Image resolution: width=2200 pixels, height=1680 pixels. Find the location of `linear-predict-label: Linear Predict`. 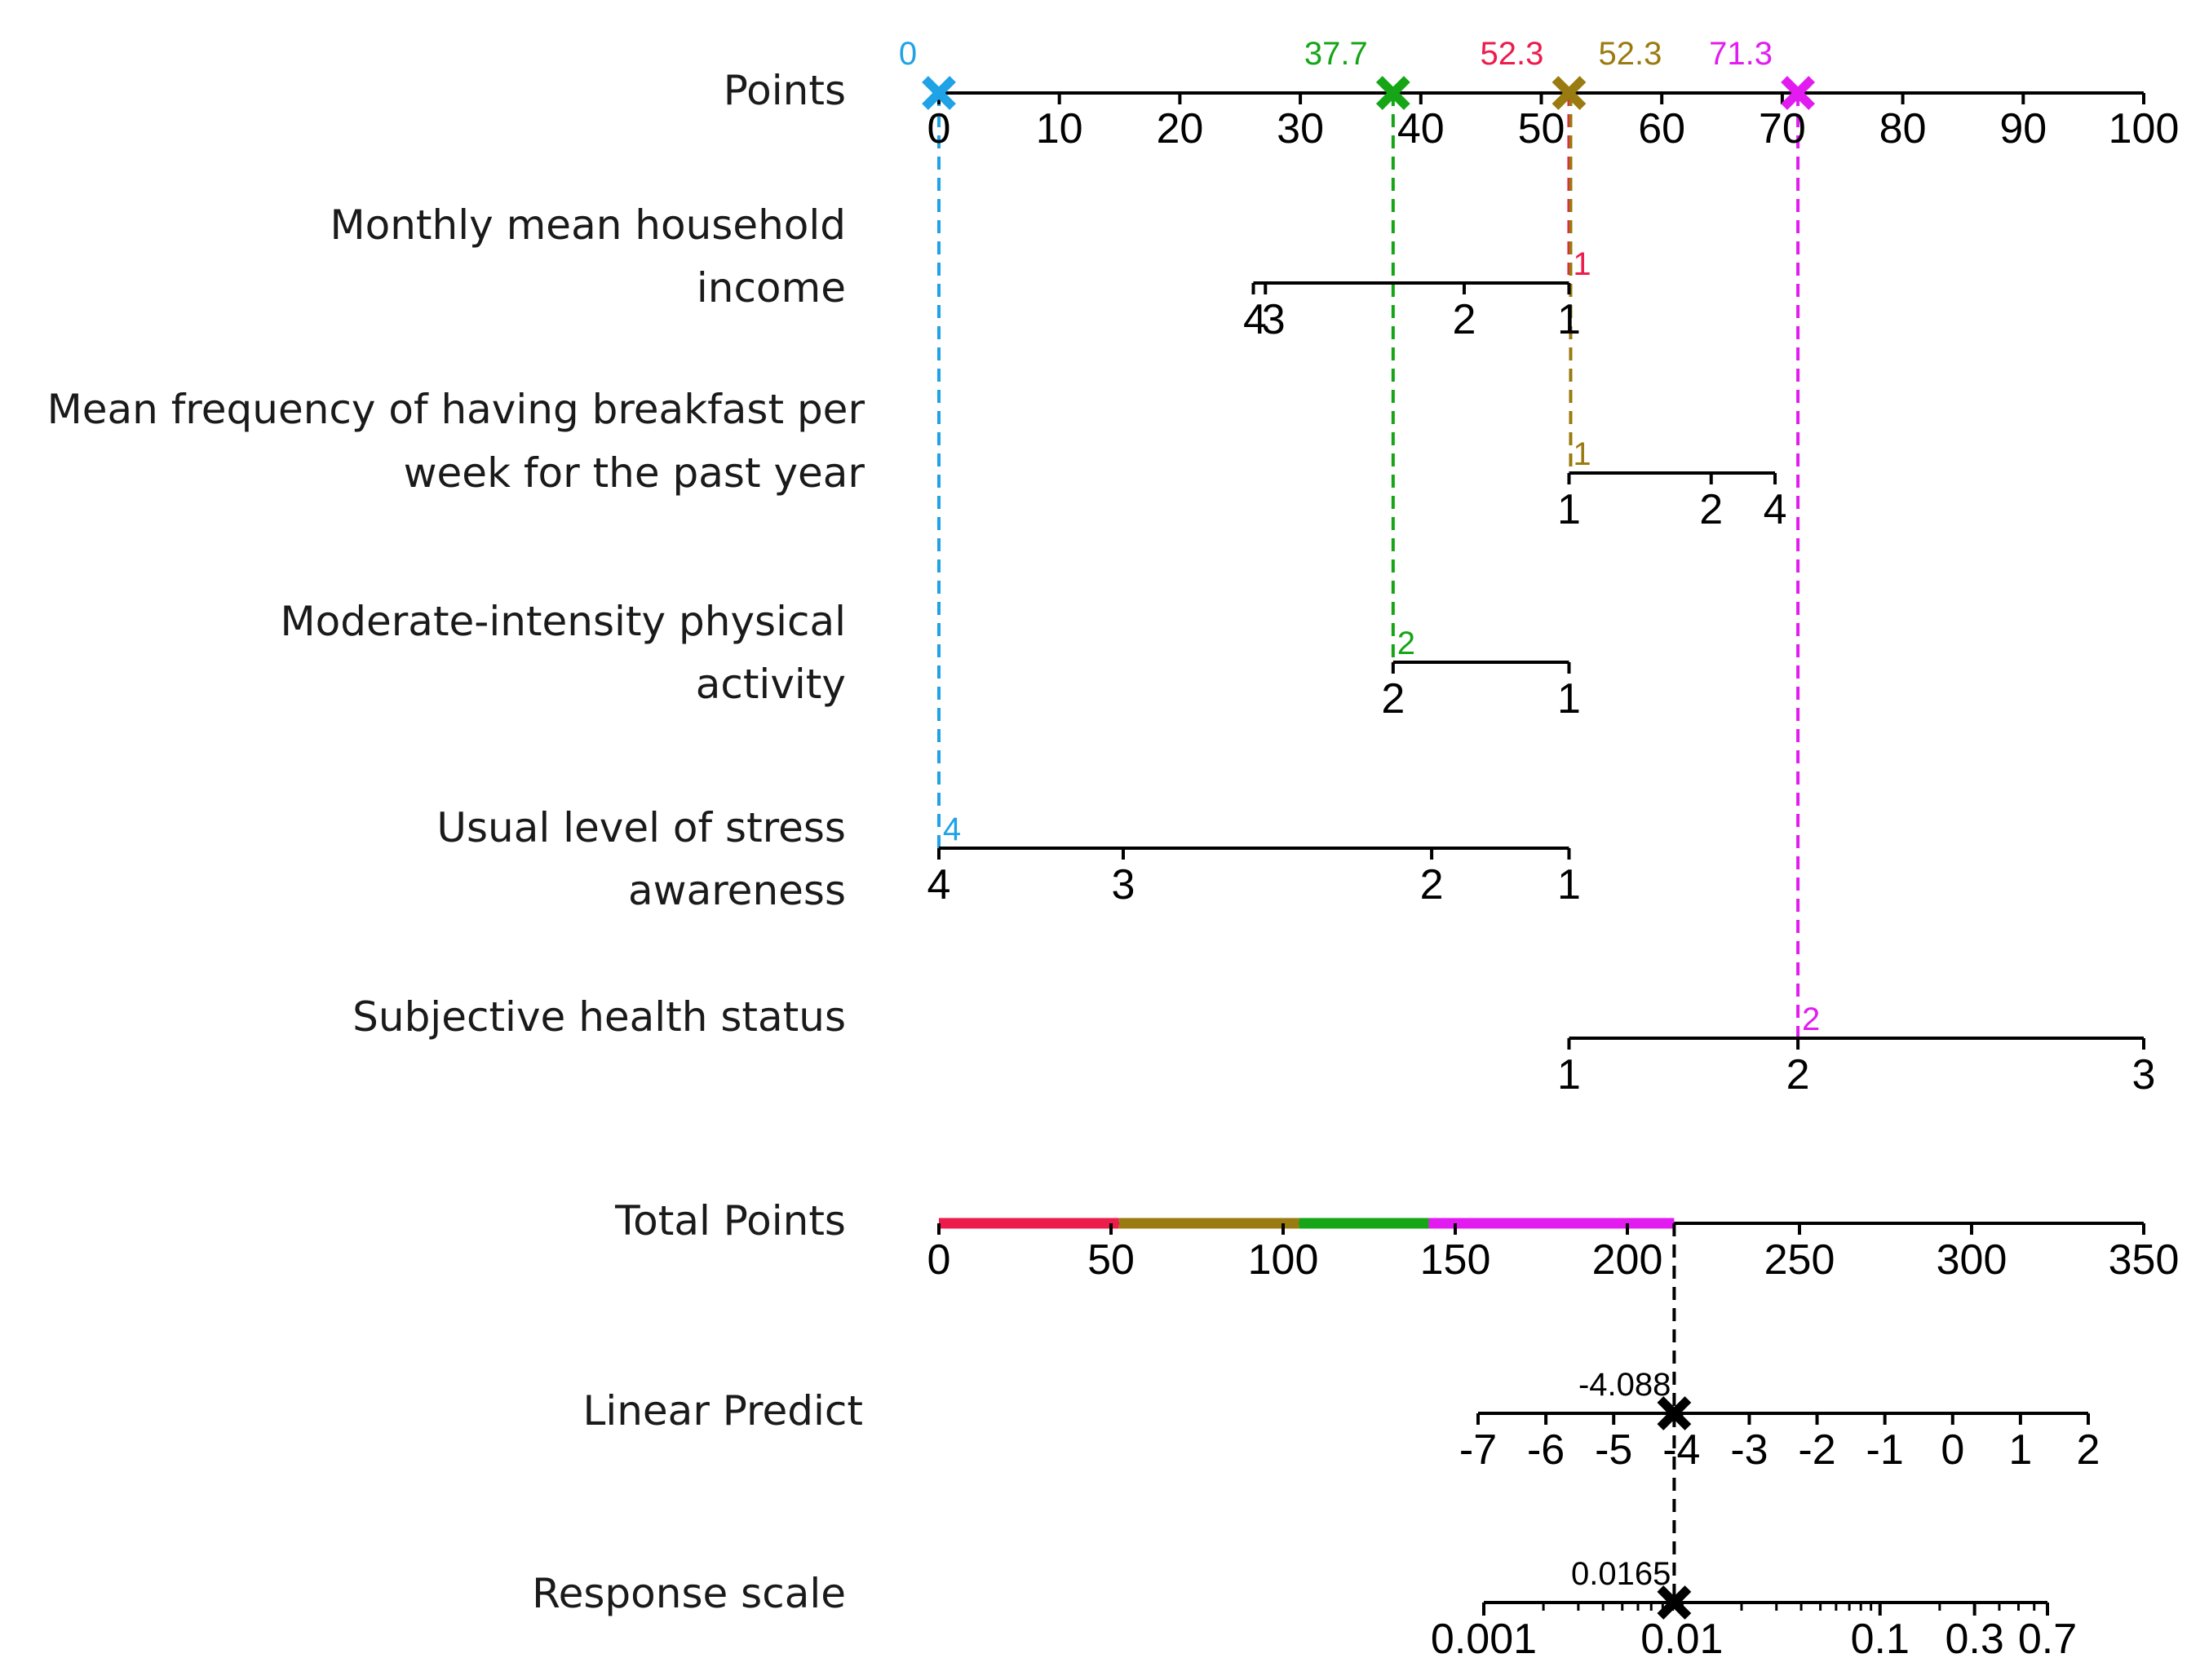

linear-predict-label: Linear Predict is located at coordinates (722, 1411).